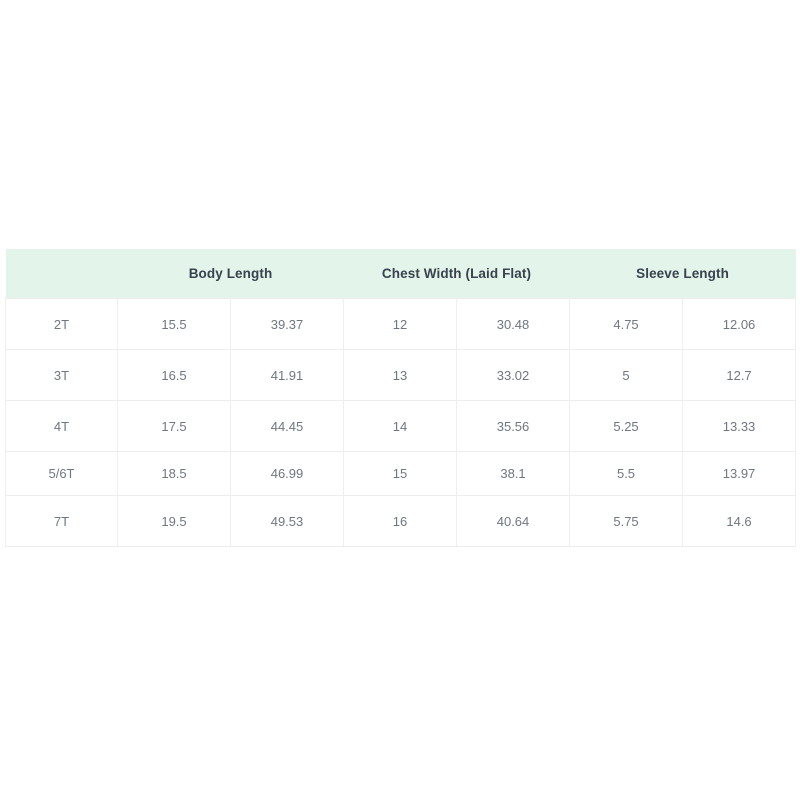 Image resolution: width=800 pixels, height=800 pixels. Describe the element at coordinates (174, 375) in the screenshot. I see `cell-body-length-in: 16.5` at that location.